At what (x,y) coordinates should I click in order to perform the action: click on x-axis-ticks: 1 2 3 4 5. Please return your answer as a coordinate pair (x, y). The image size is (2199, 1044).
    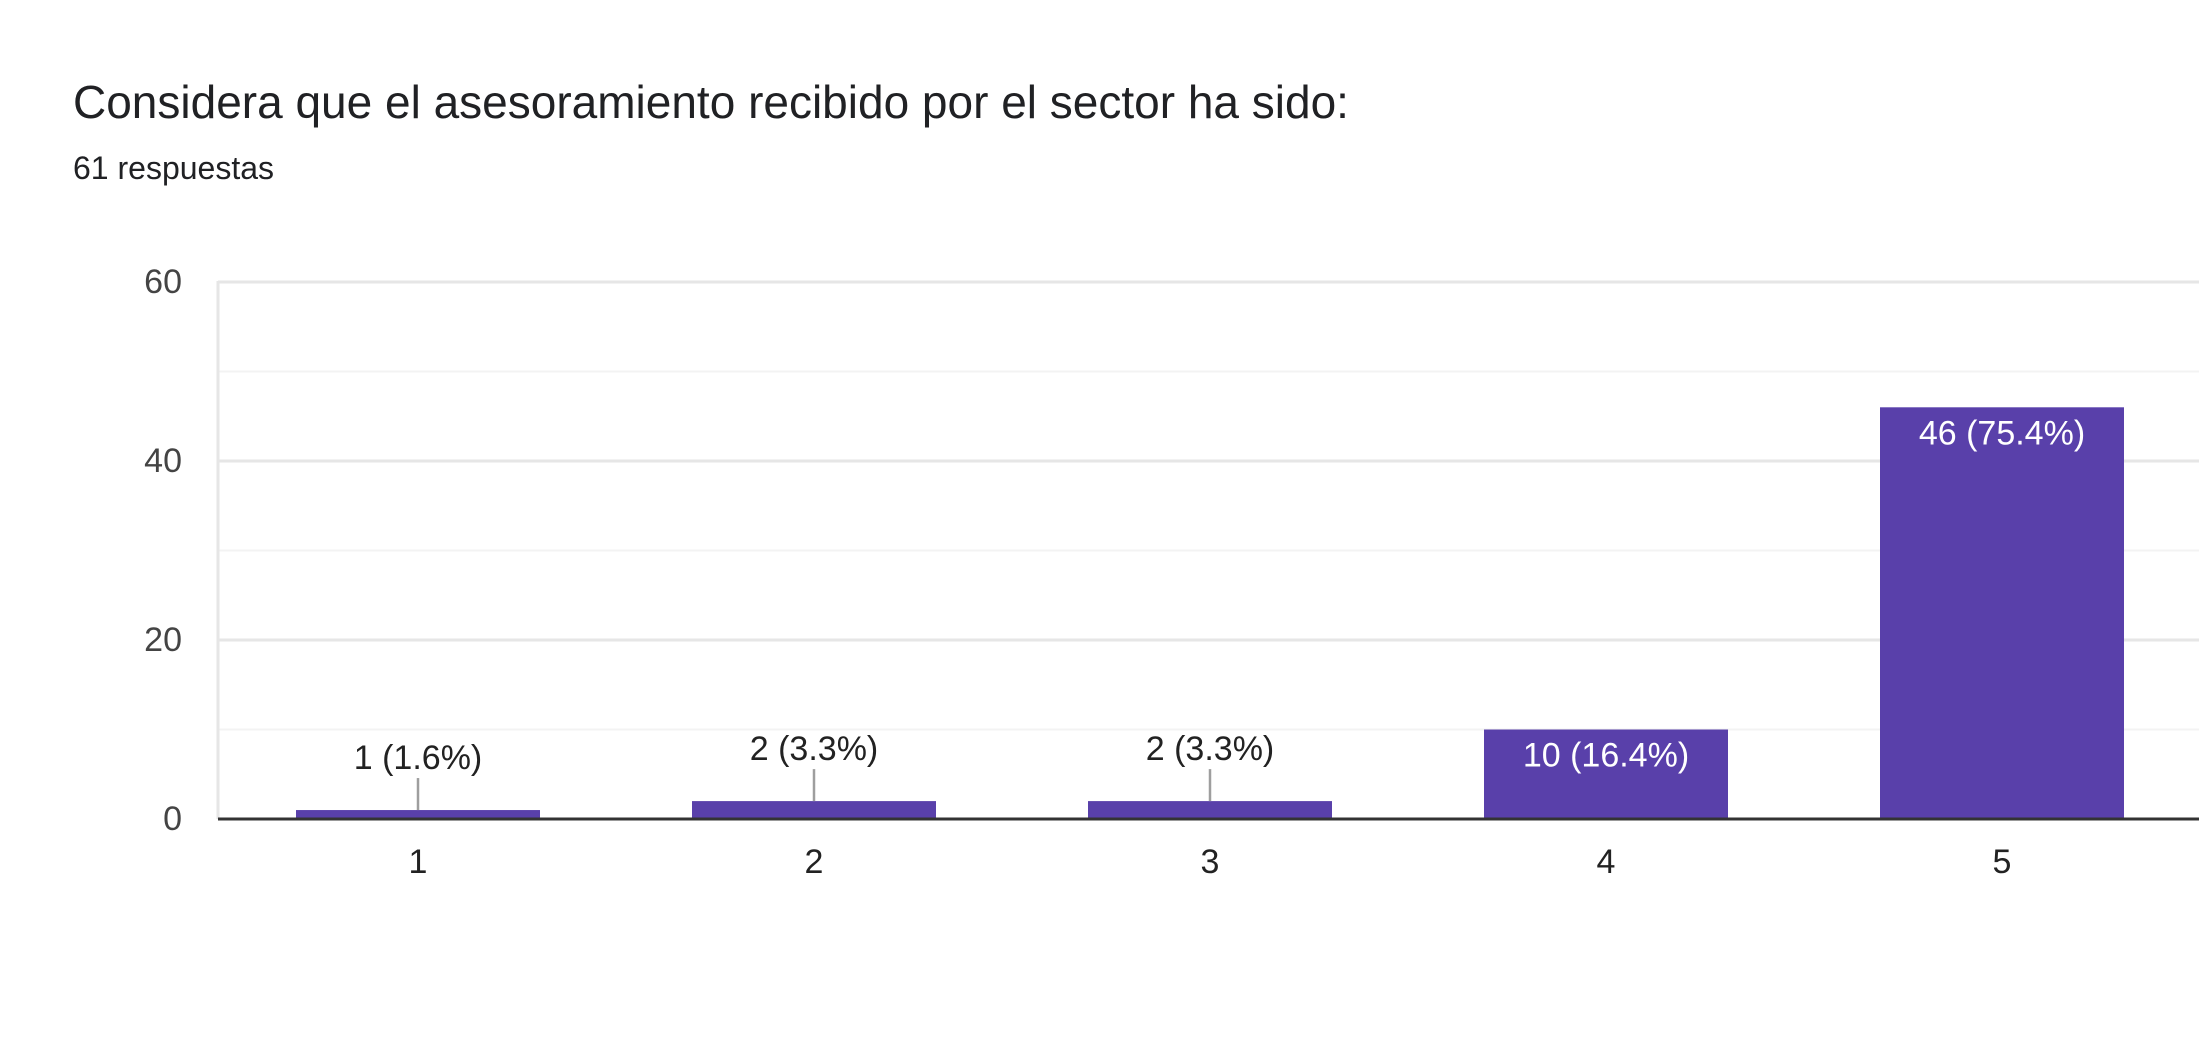
    Looking at the image, I should click on (1210, 862).